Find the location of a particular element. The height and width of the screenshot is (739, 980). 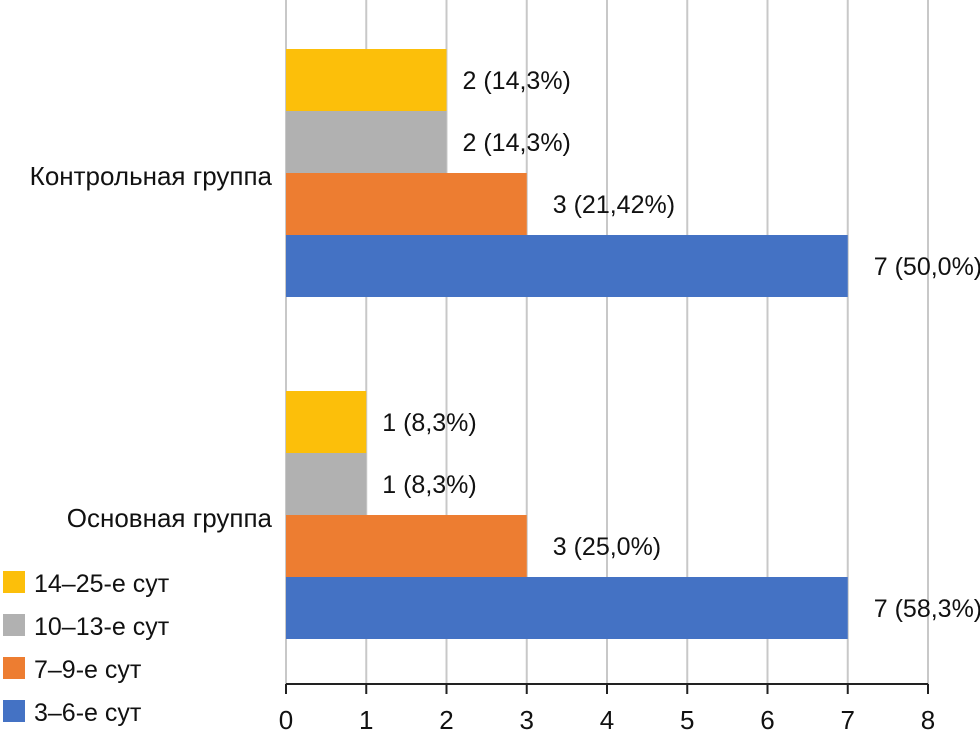

x-tick-label: 6 is located at coordinates (767, 720).